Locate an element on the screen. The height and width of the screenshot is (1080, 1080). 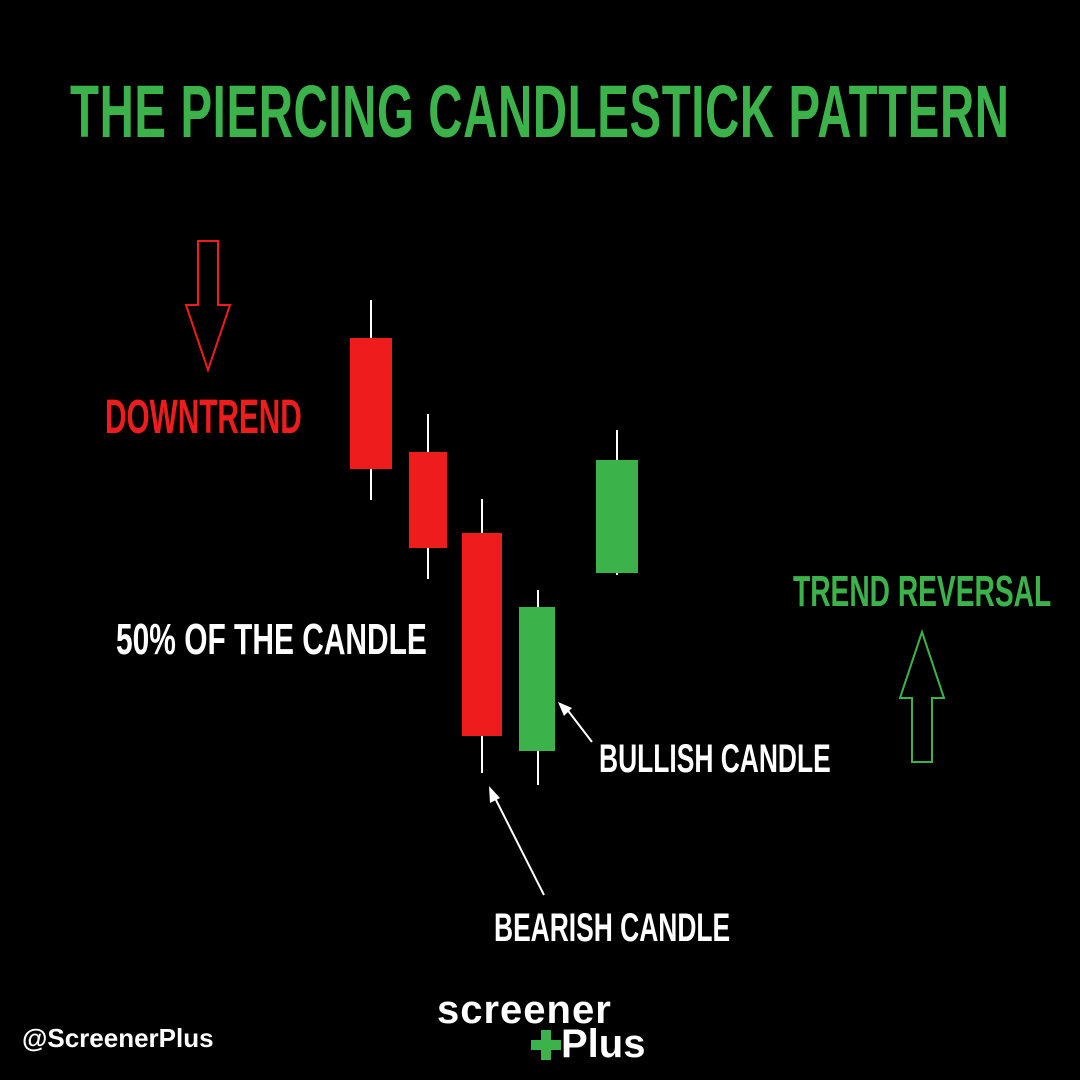
logo-word-plus: Plus is located at coordinates (603, 1044).